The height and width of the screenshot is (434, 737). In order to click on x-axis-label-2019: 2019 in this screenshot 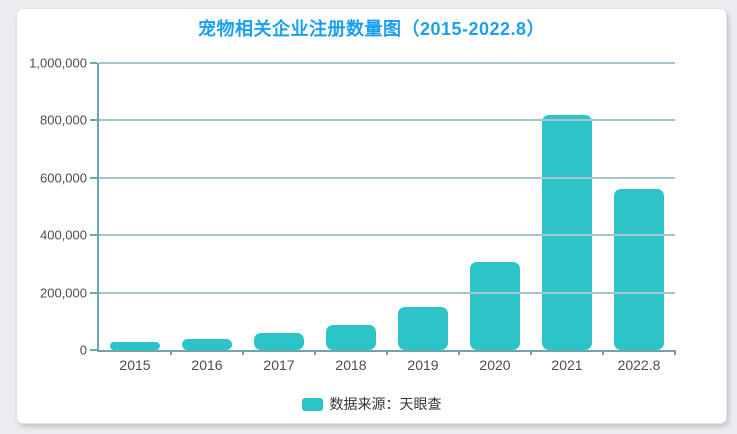, I will do `click(423, 365)`.